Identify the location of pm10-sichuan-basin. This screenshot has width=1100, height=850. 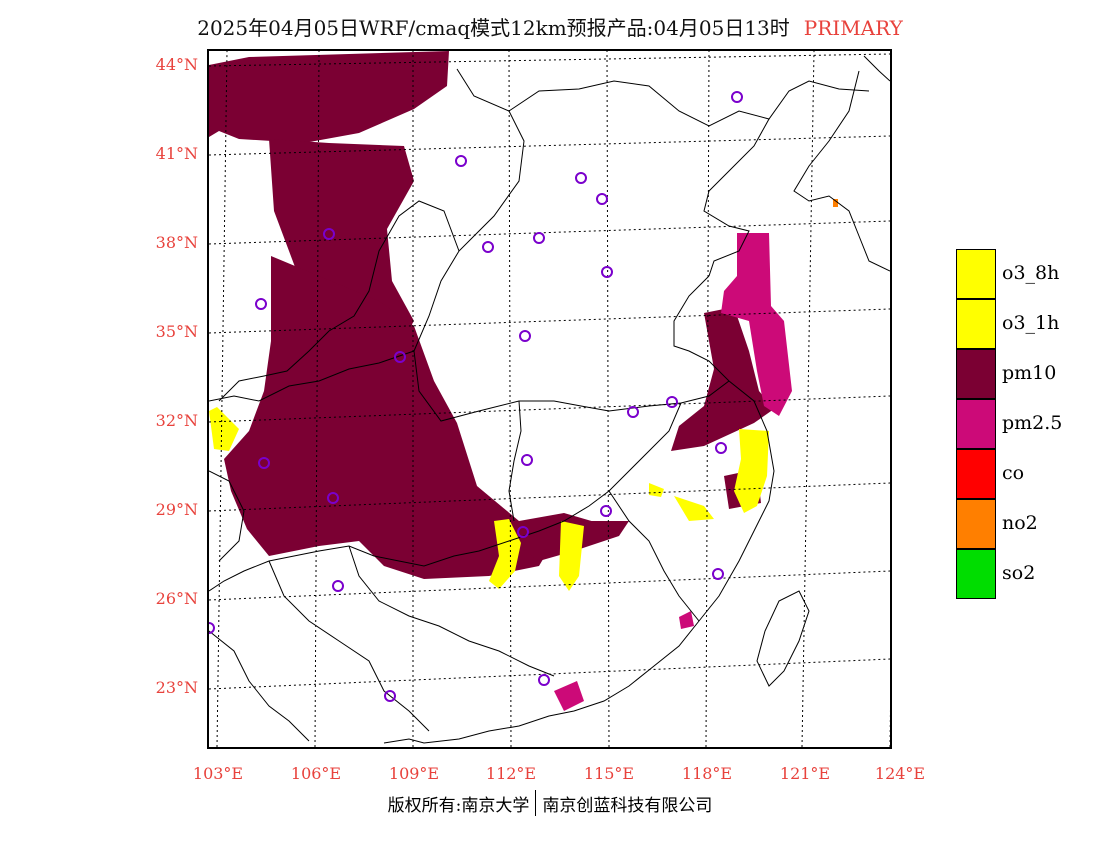
(426, 417).